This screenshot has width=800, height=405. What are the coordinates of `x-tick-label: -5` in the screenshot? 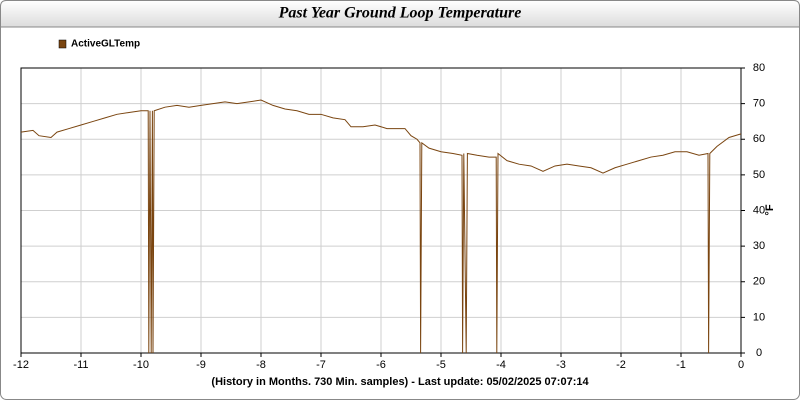 It's located at (441, 365).